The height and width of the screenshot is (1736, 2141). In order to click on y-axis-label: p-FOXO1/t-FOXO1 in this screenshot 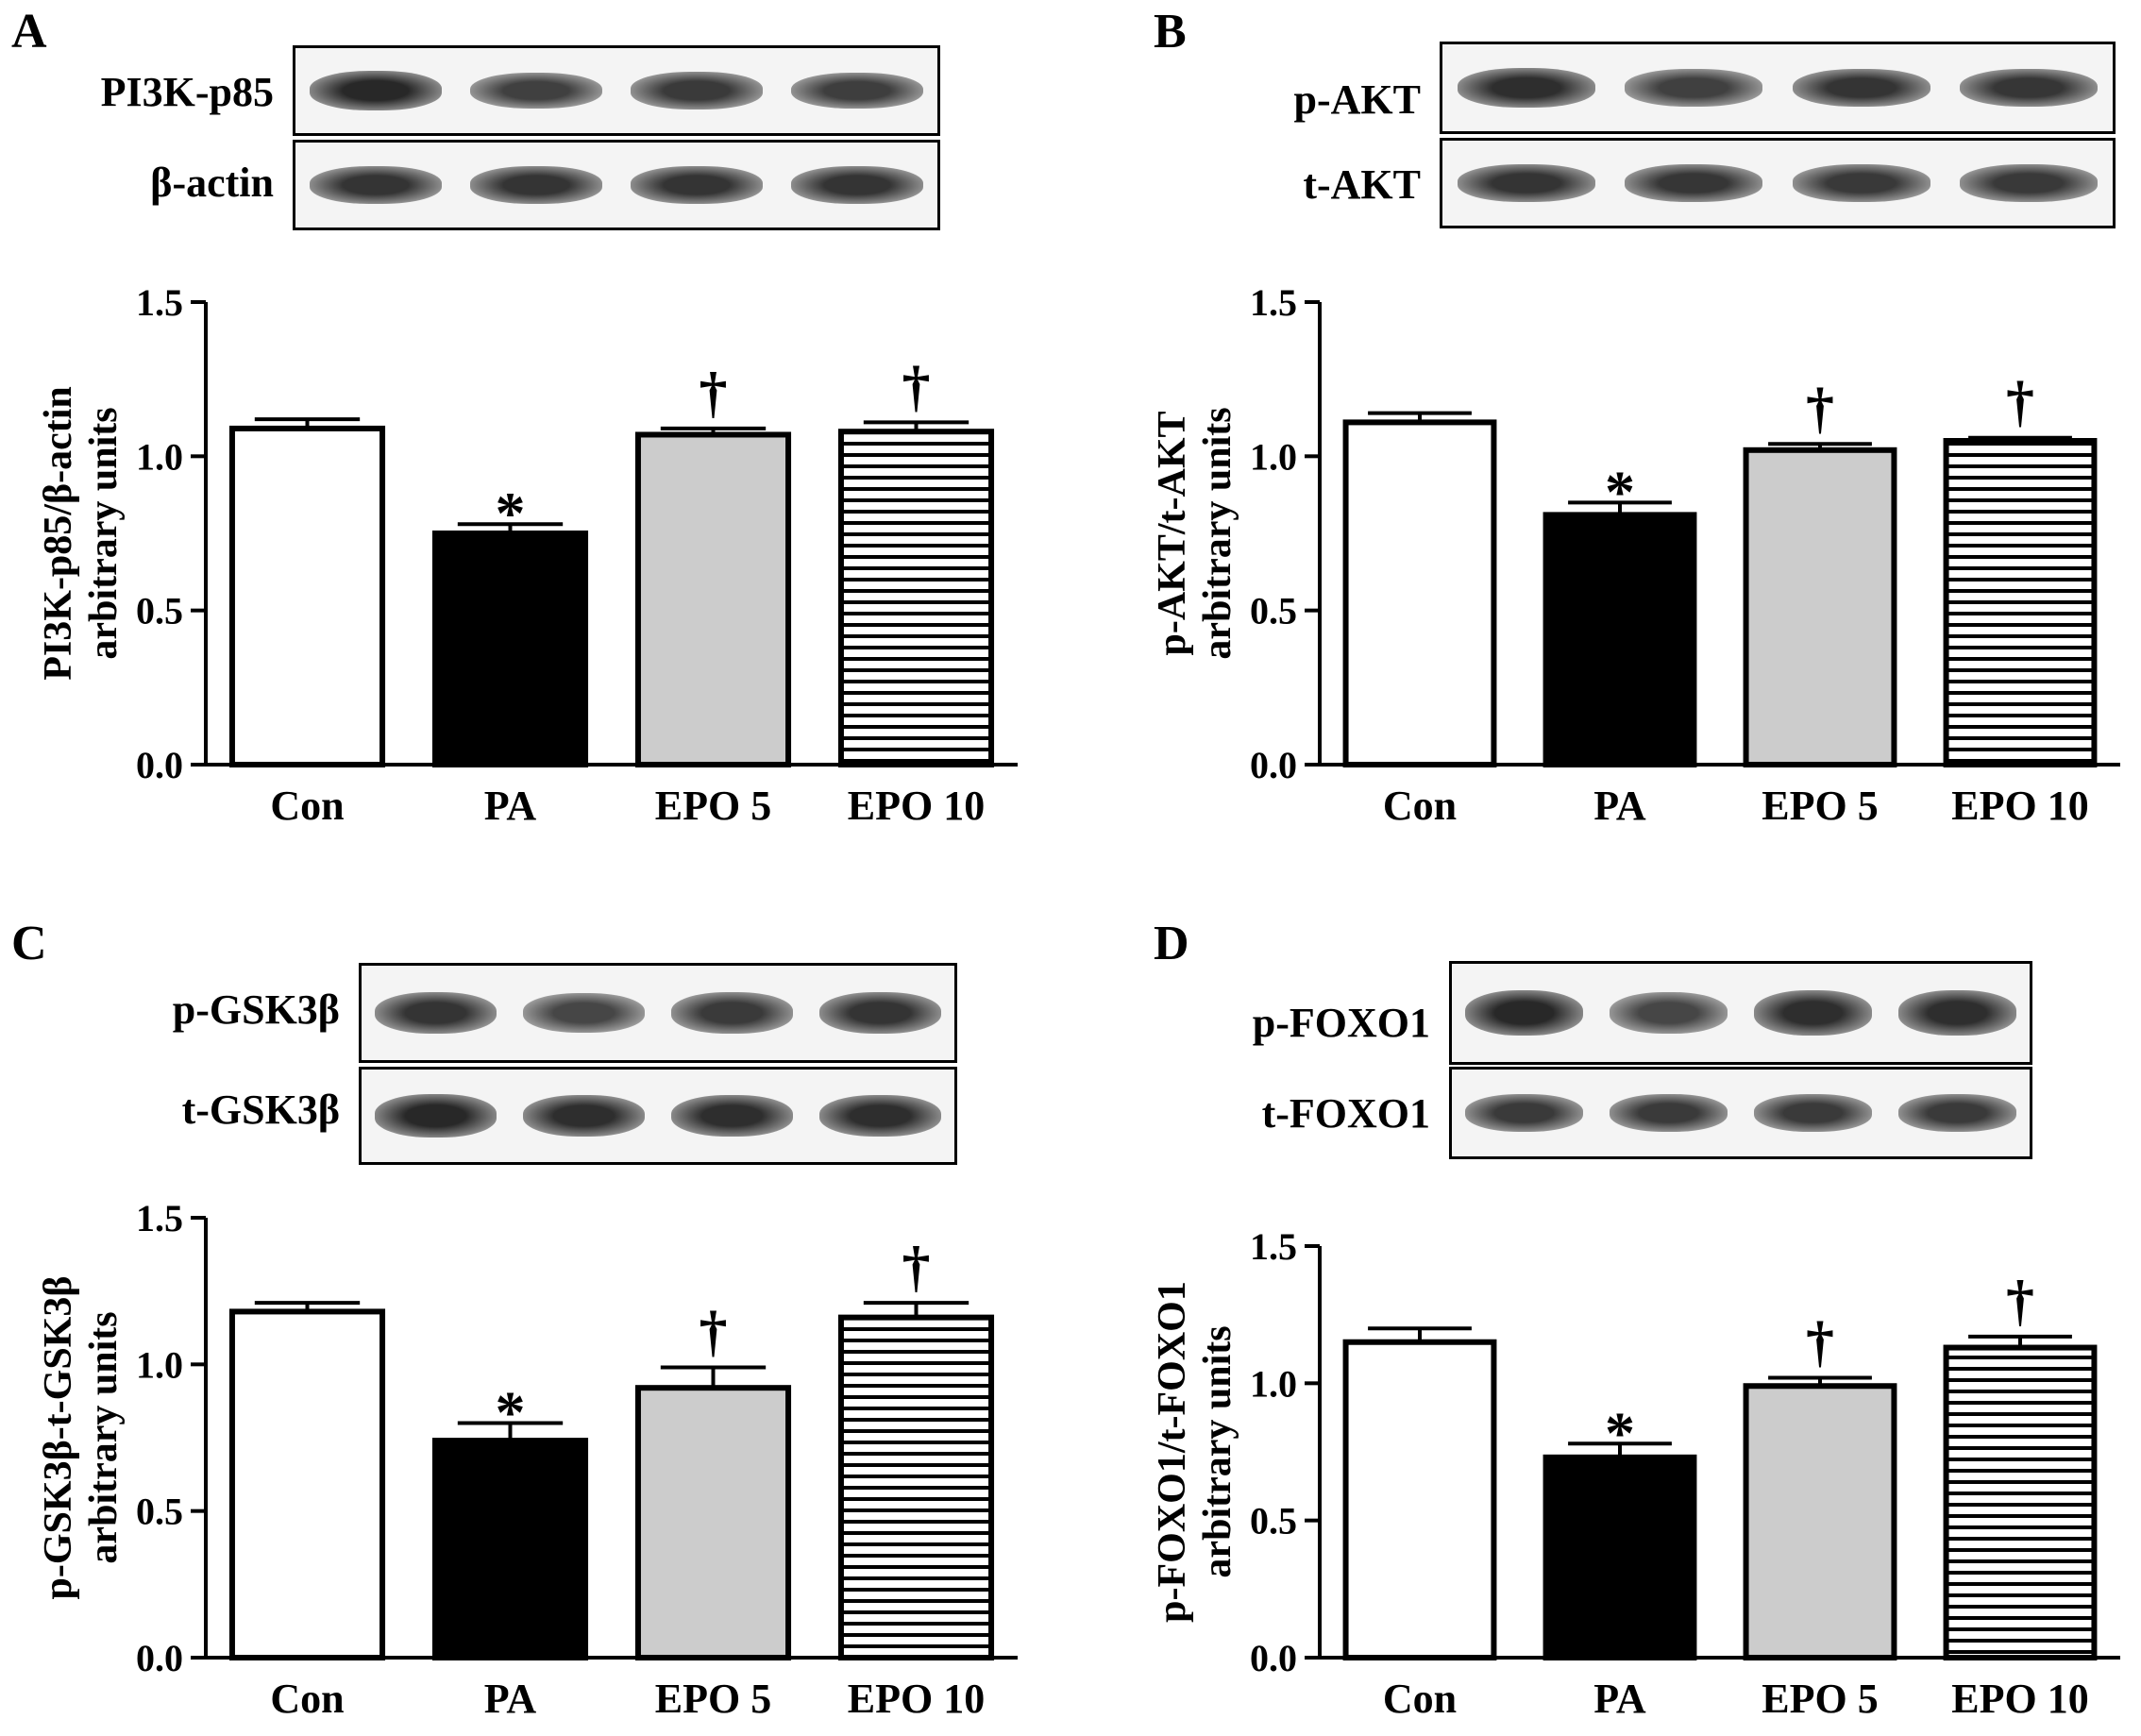, I will do `click(1172, 1452)`.